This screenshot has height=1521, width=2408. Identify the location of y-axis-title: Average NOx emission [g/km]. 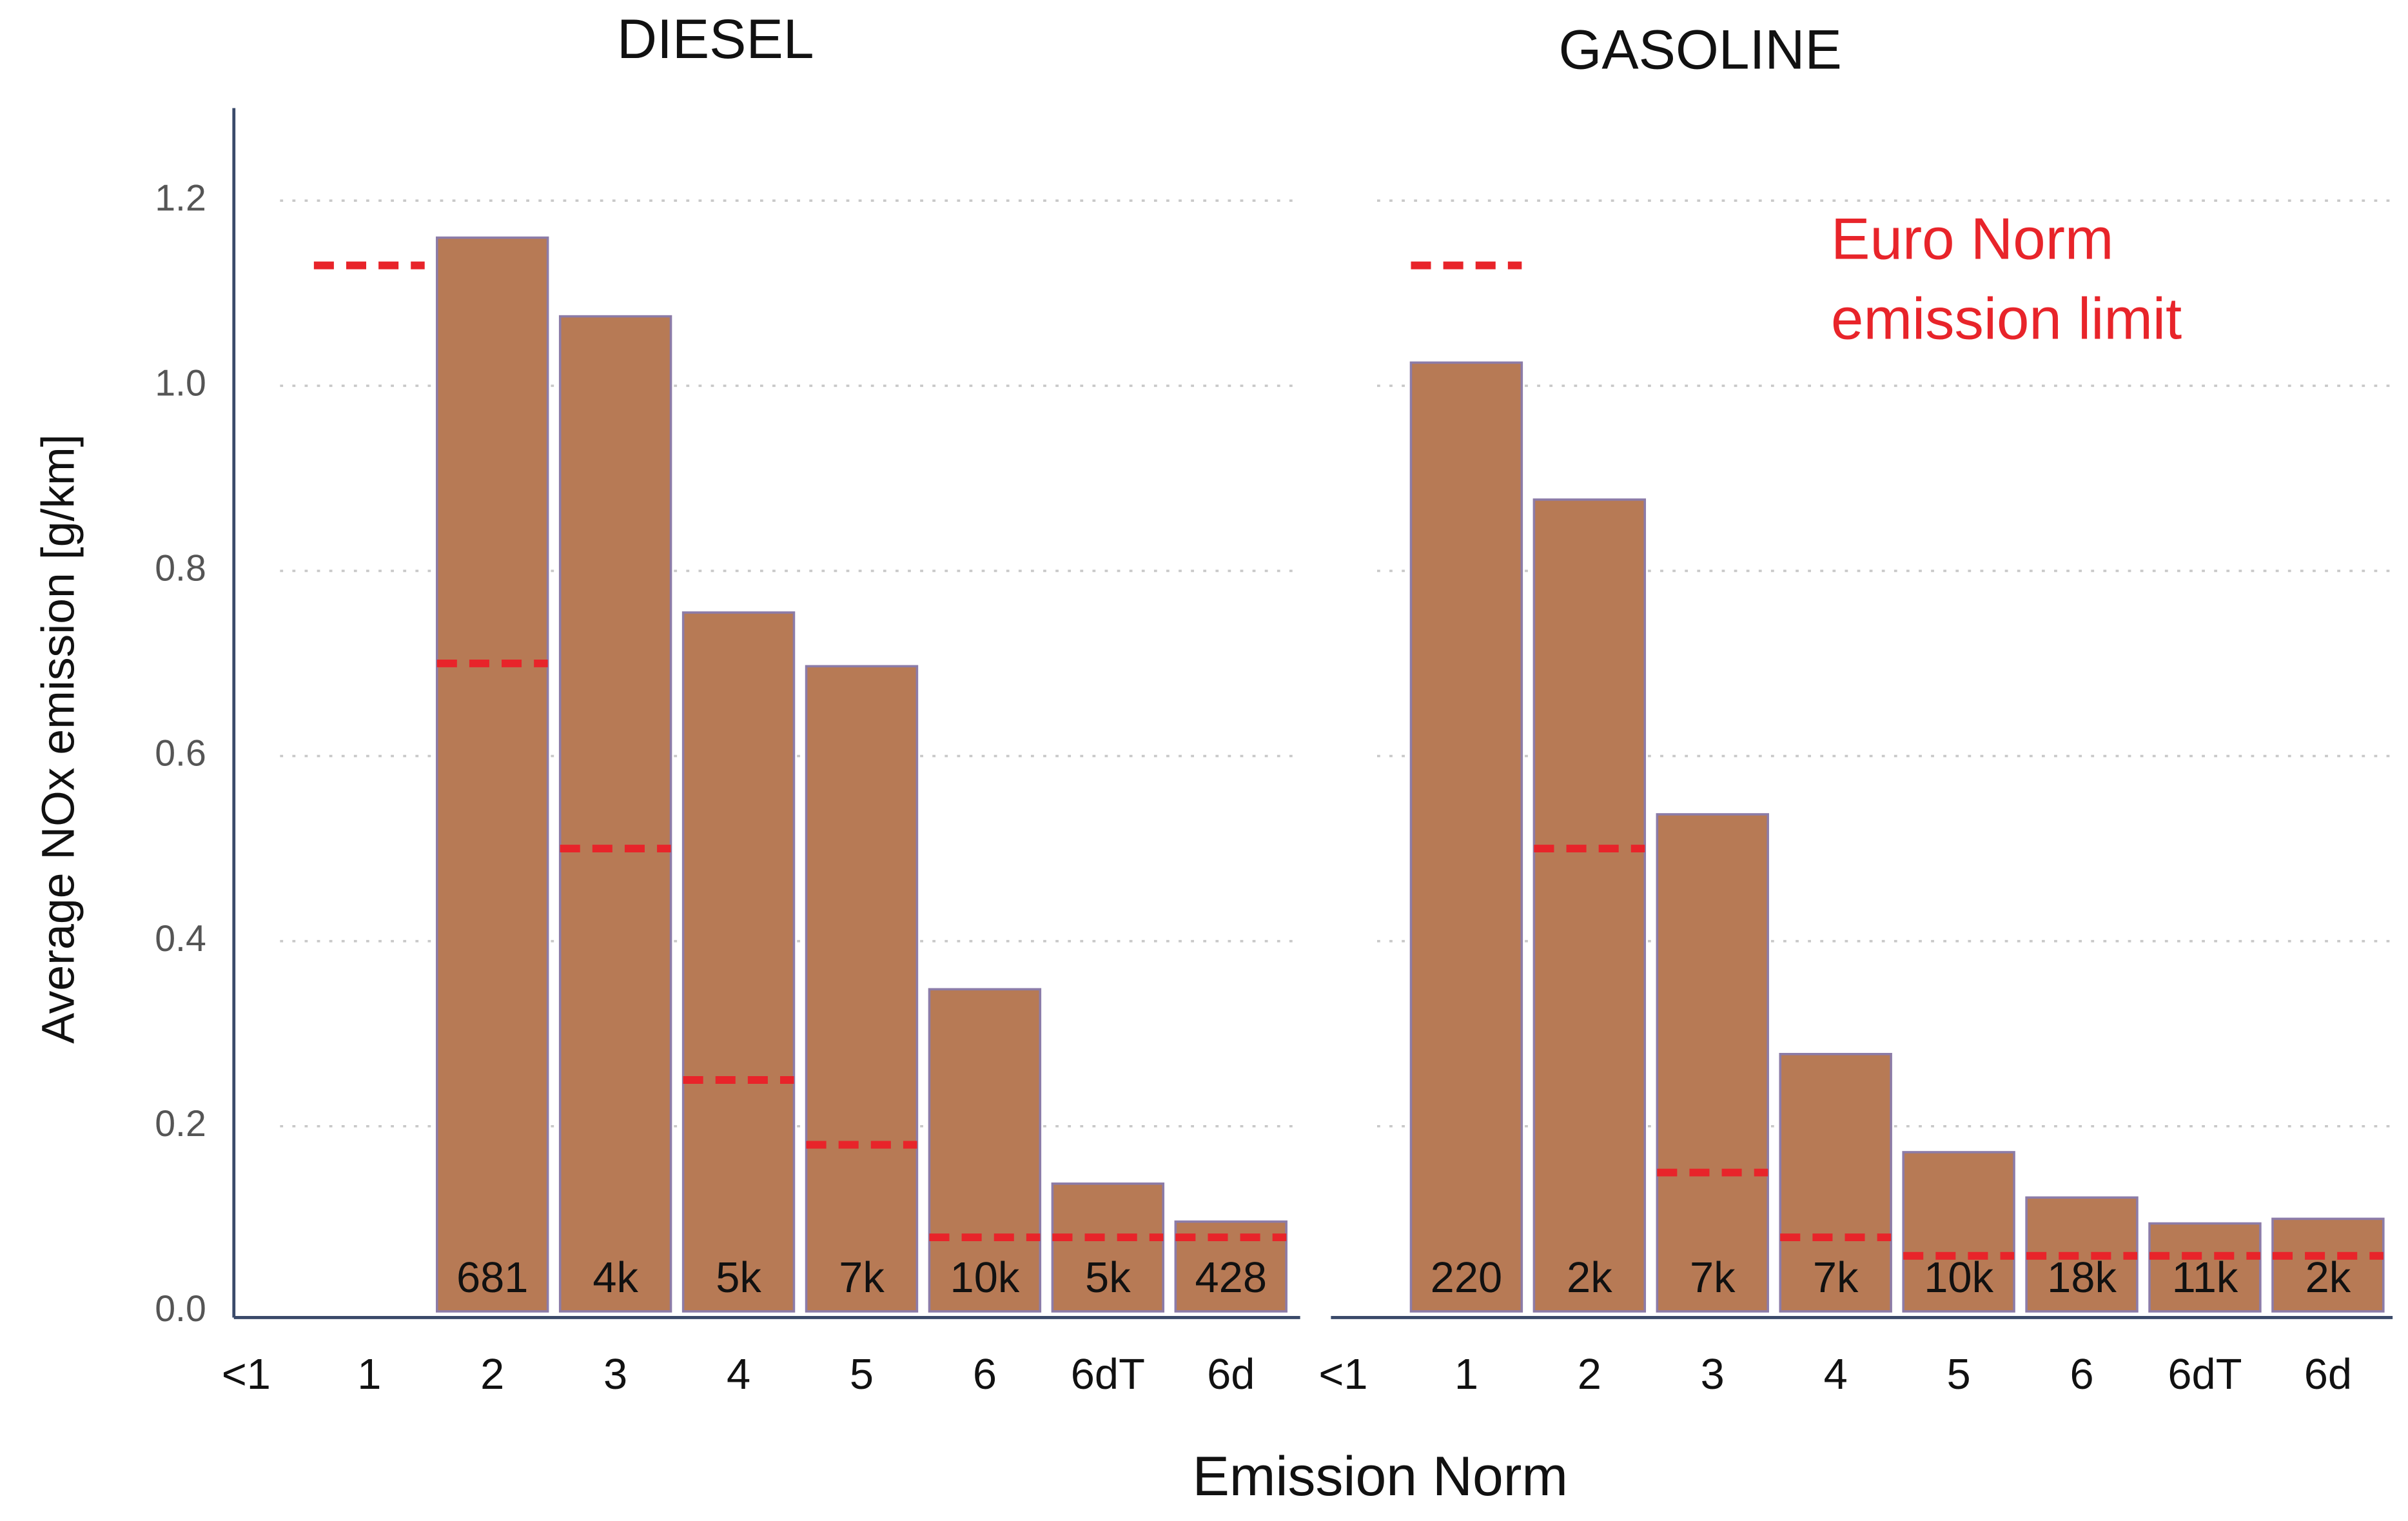
(58, 738).